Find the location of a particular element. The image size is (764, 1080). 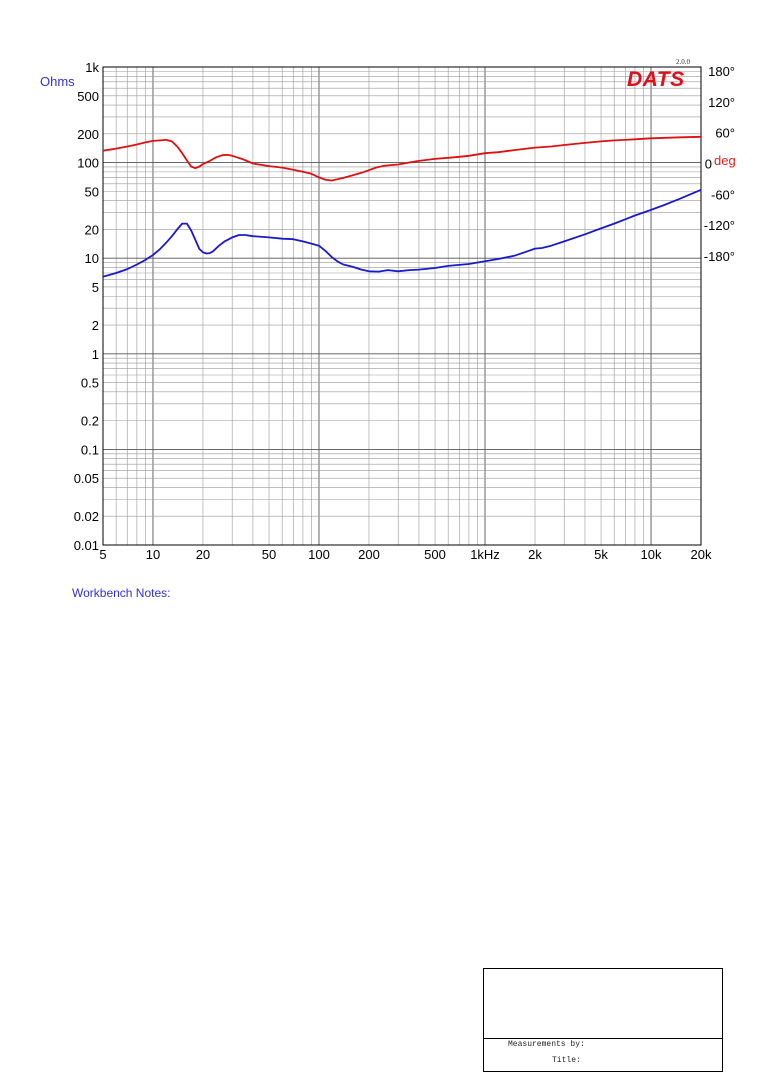

title-label: Title: is located at coordinates (566, 1060).